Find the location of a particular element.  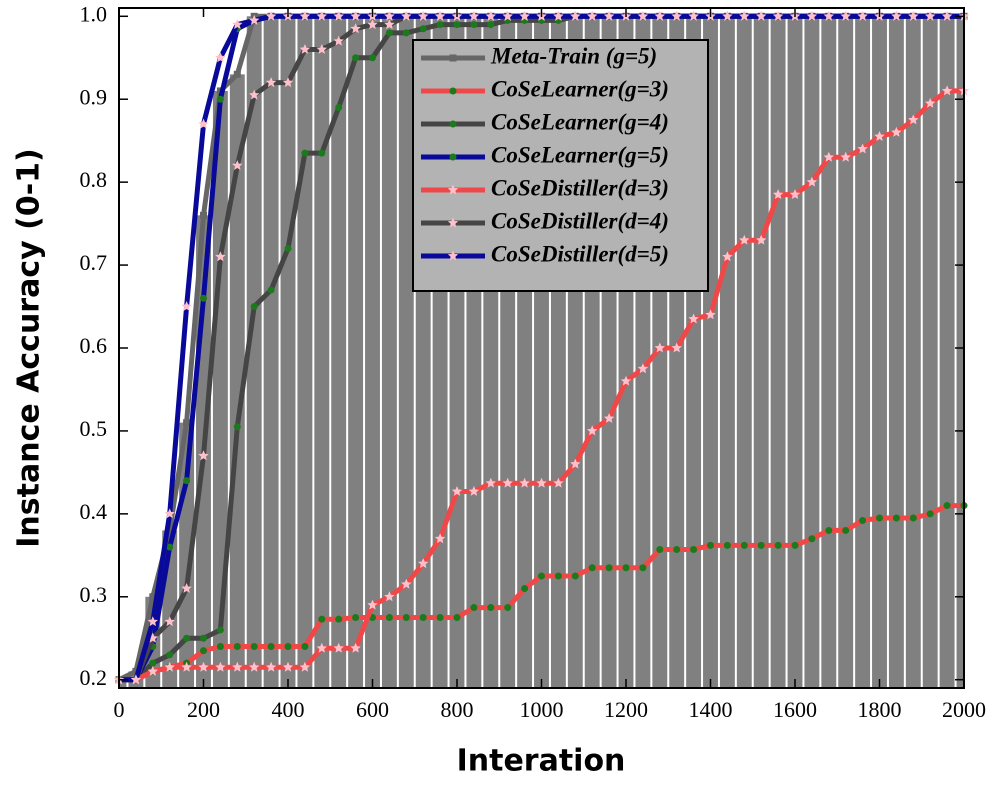

y-tick-label: 0.3 is located at coordinates (94, 594).